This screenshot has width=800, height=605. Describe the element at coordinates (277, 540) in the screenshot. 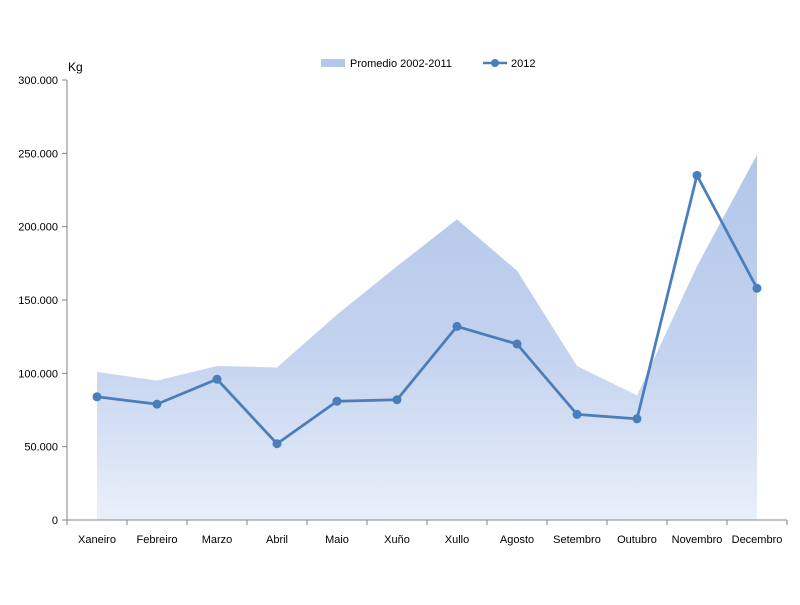

I see `x-tick-label: Abril` at that location.